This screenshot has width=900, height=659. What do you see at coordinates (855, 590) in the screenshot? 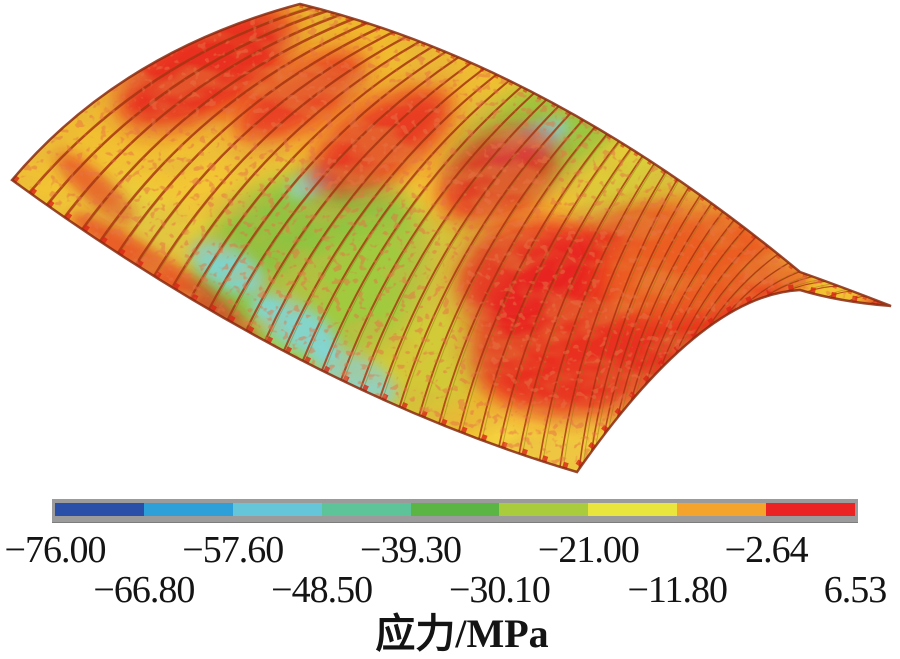
I see `colorbar-tick-label: 6.53` at bounding box center [855, 590].